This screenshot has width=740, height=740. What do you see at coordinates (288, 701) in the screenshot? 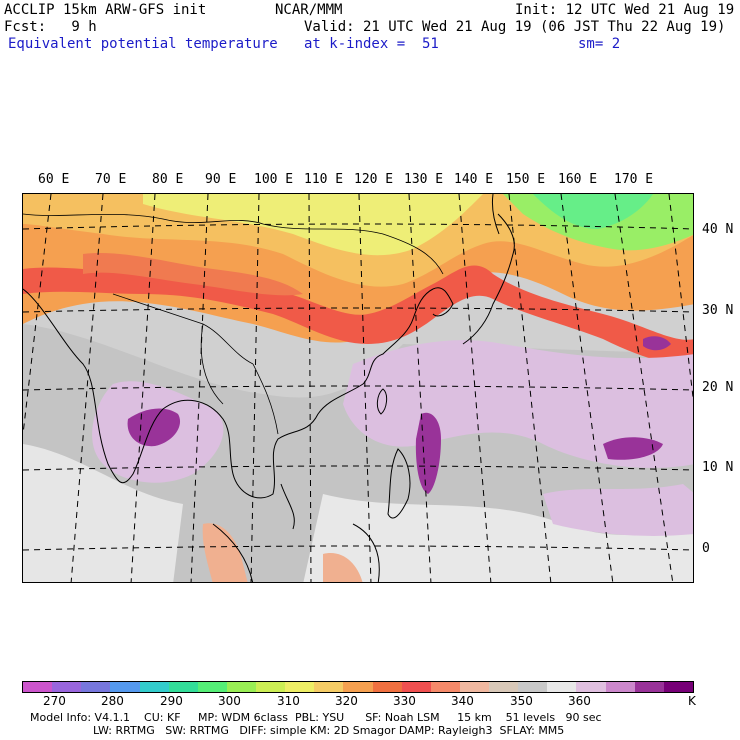
I see `colorbar-tick-label: 310` at bounding box center [288, 701].